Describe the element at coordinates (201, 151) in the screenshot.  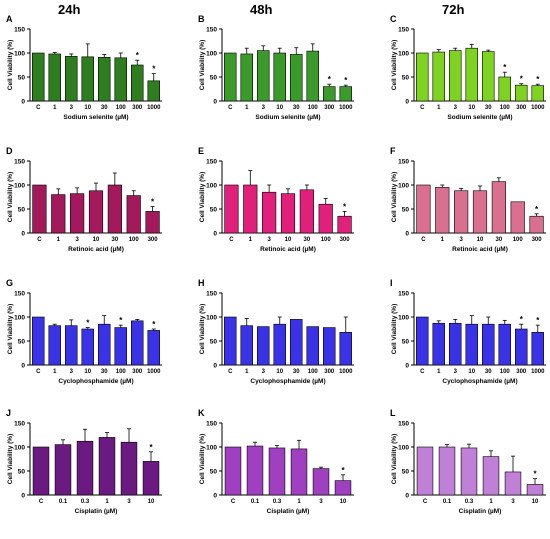
I see `panel-letter: E` at that location.